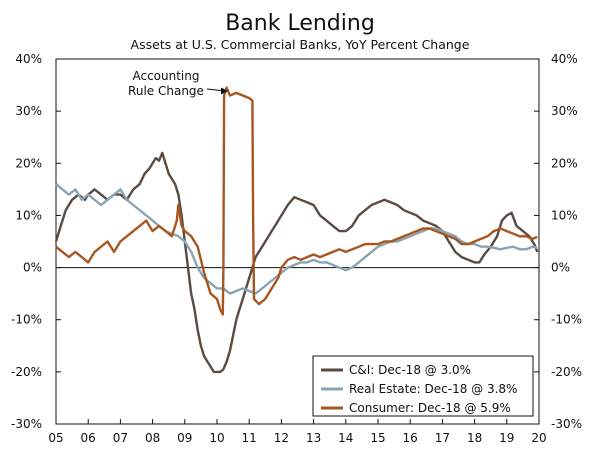 This screenshot has width=600, height=458. I want to click on chart-title: Bank Lending, so click(300, 23).